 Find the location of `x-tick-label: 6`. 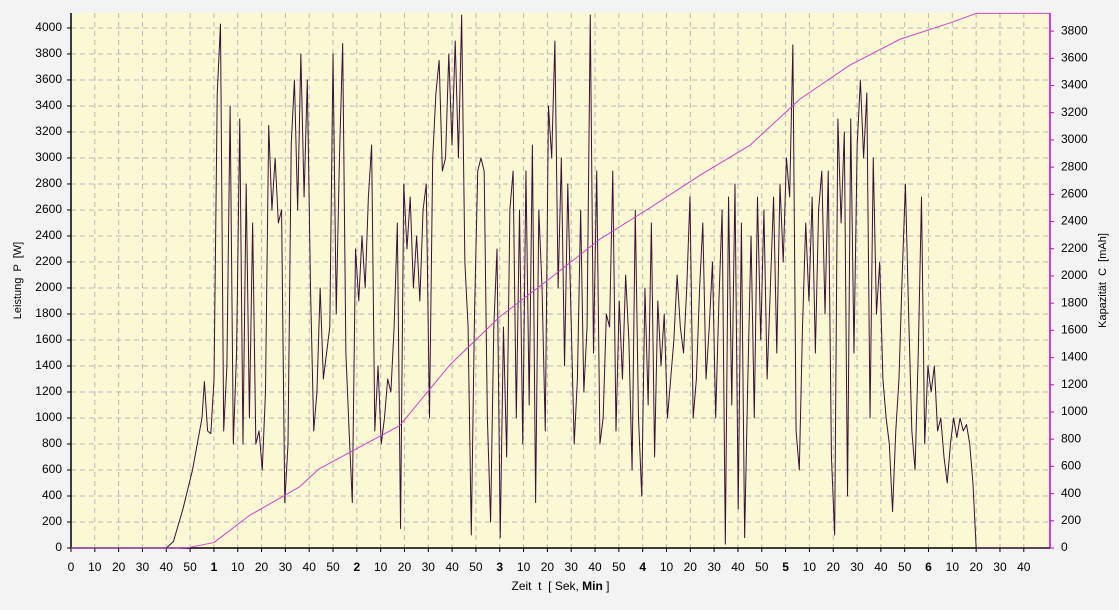

x-tick-label: 6 is located at coordinates (928, 567).